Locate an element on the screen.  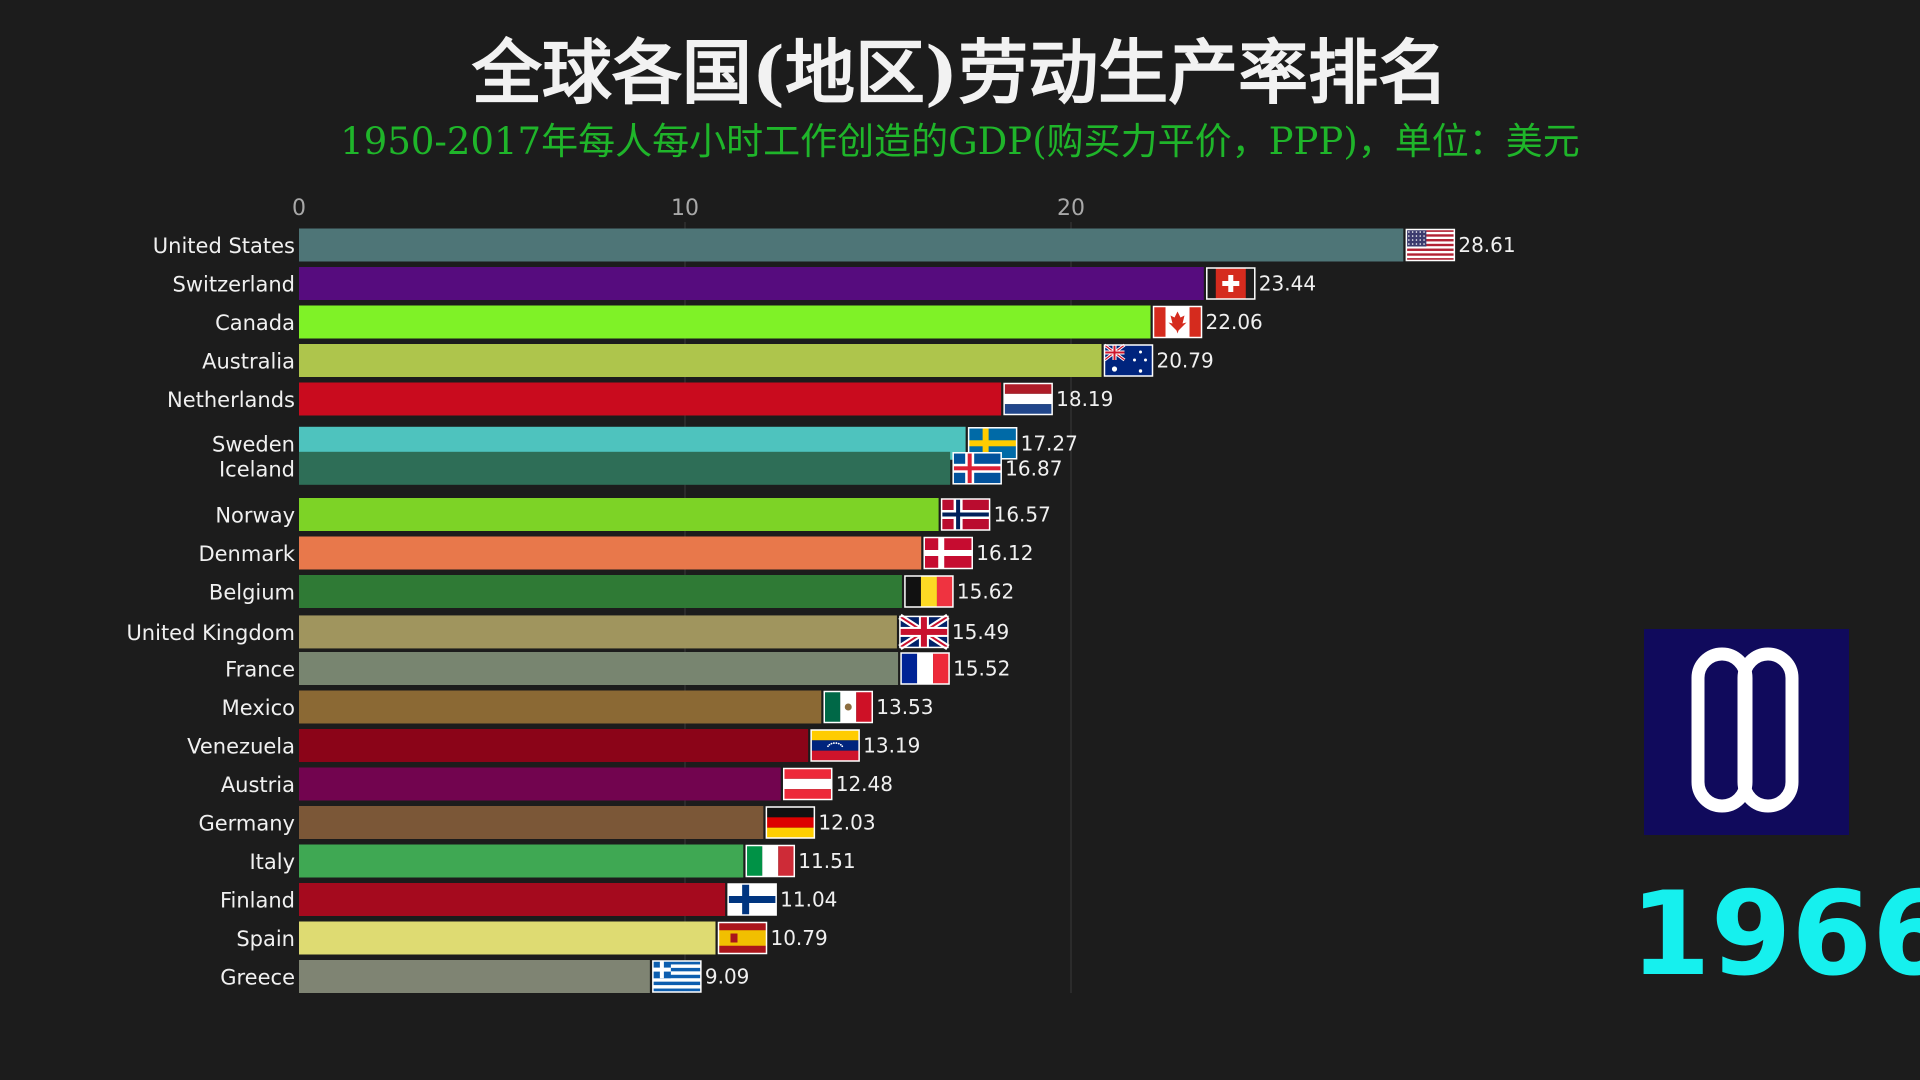
category-label: Finland is located at coordinates (257, 901).